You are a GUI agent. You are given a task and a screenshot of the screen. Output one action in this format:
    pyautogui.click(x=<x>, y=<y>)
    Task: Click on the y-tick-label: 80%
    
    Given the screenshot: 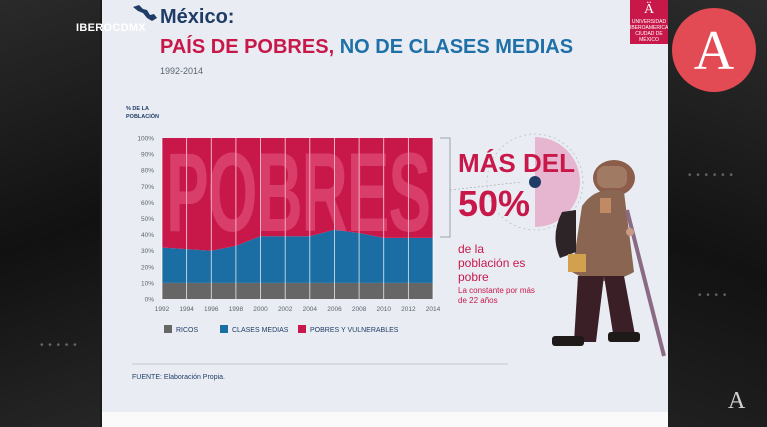 What is the action you would take?
    pyautogui.click(x=147, y=171)
    